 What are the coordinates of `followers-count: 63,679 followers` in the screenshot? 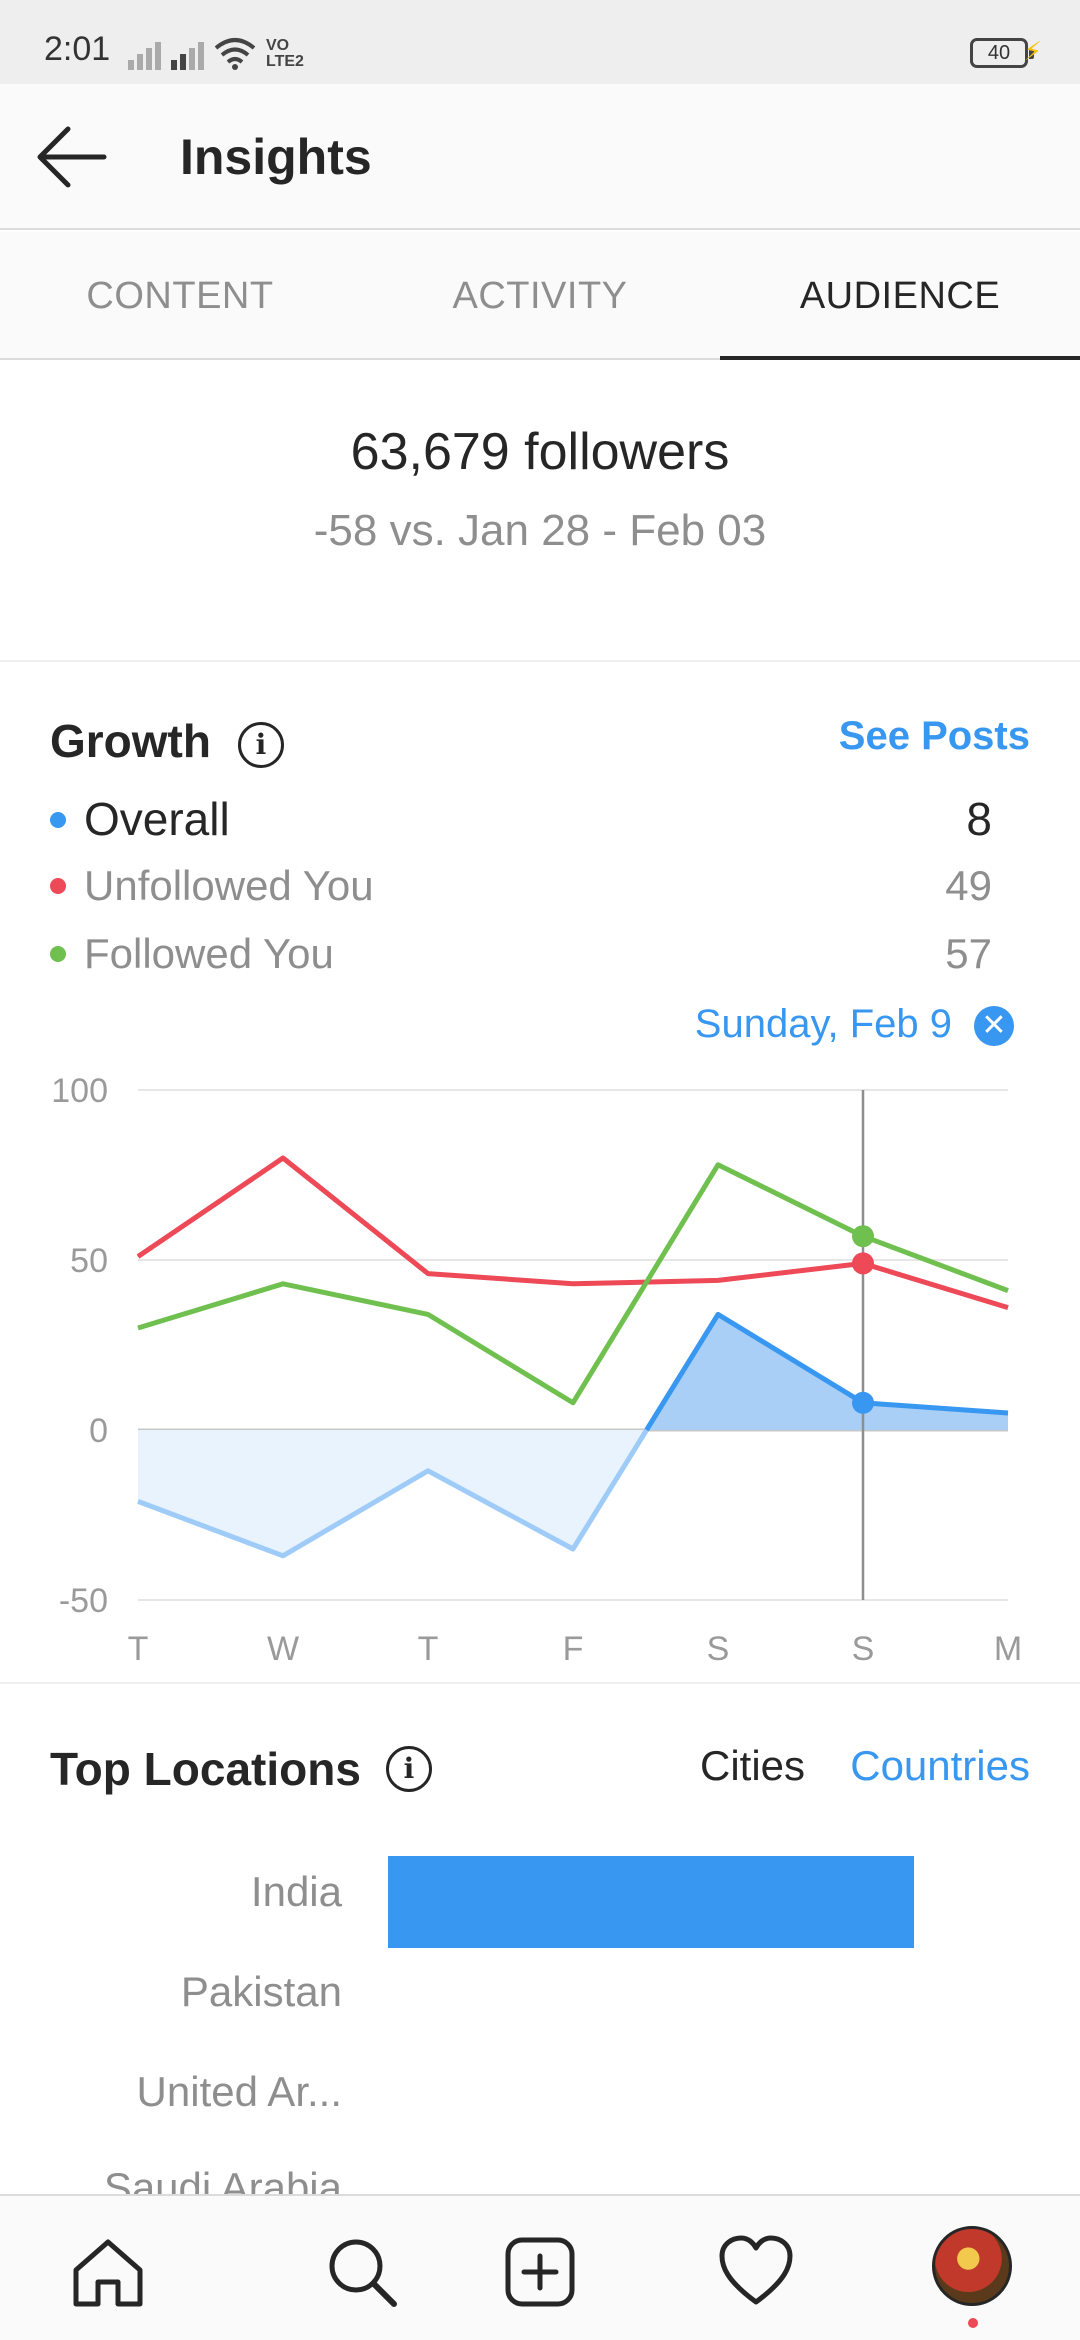 It's located at (540, 452).